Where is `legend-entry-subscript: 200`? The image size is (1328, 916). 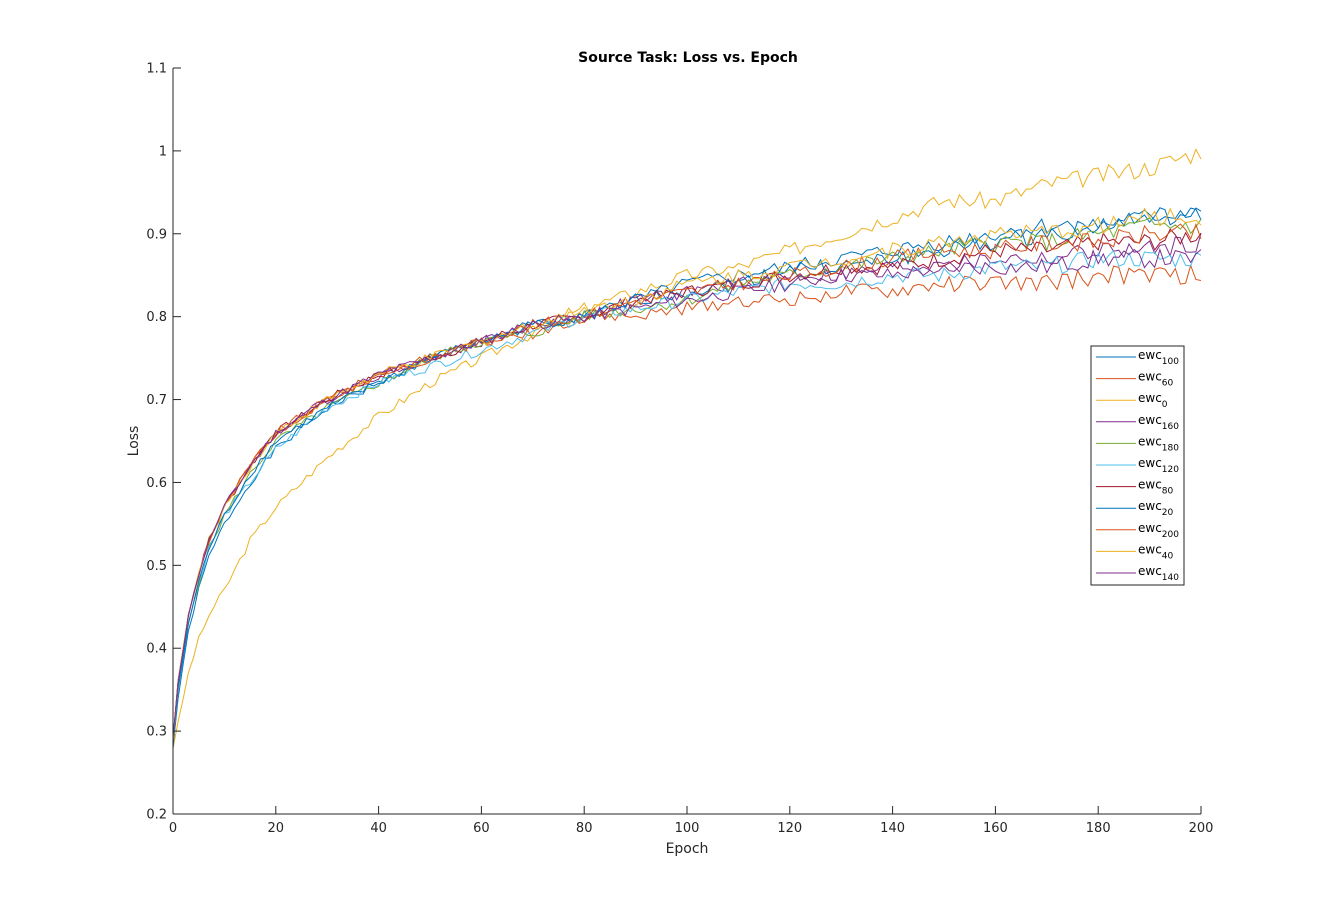
legend-entry-subscript: 200 is located at coordinates (1170, 535).